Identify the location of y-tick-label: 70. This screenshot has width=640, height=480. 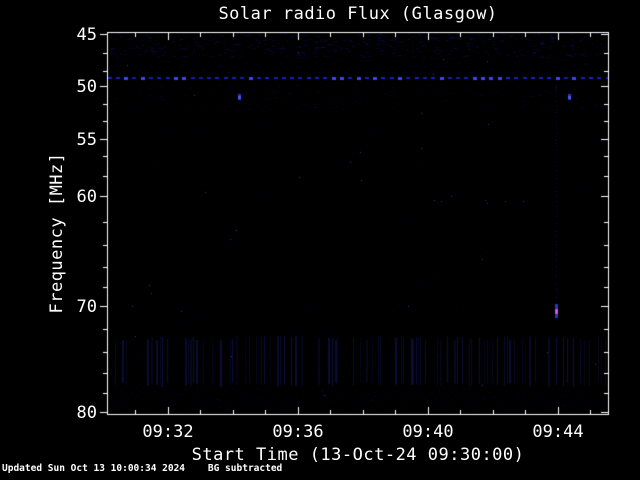
(86, 307).